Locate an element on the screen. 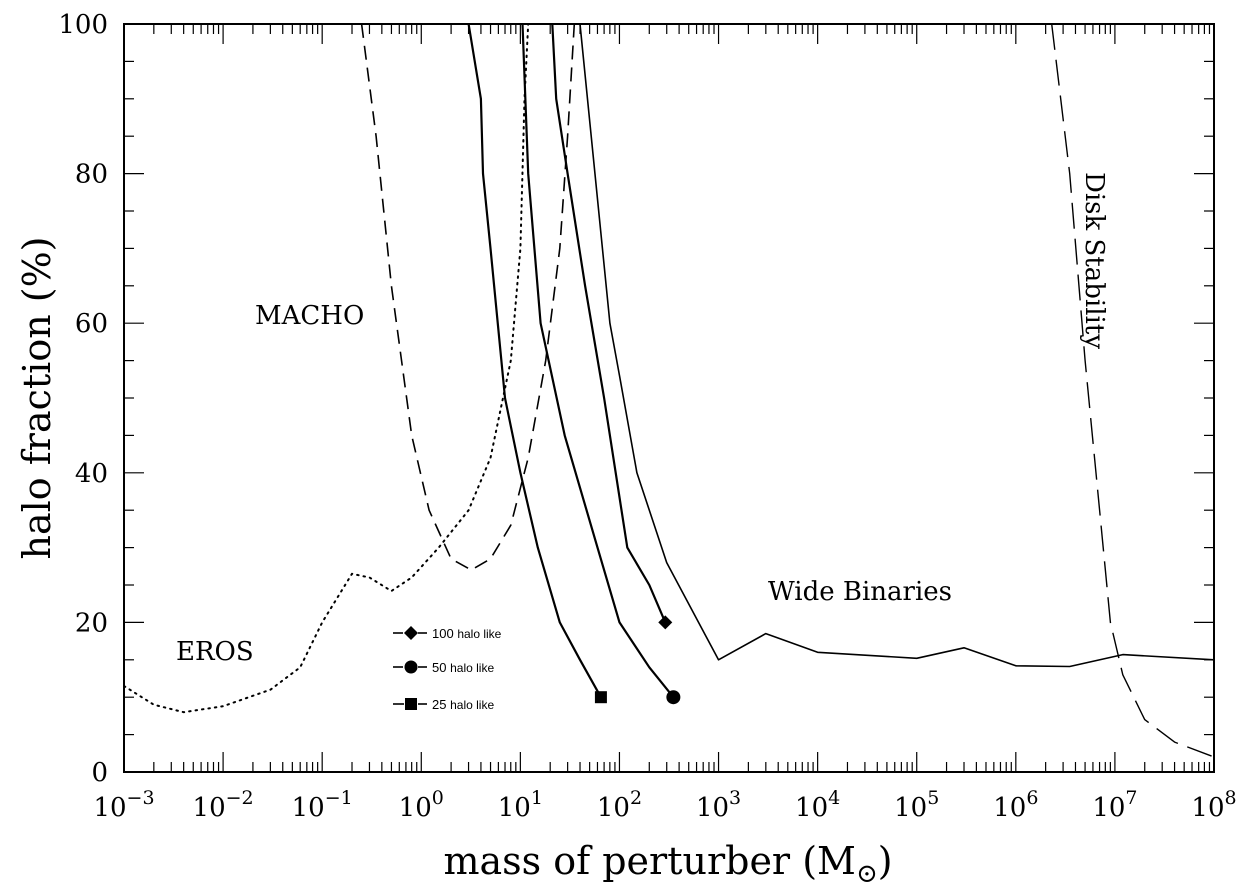  x-tick-label: 10⁻³ is located at coordinates (123, 805).